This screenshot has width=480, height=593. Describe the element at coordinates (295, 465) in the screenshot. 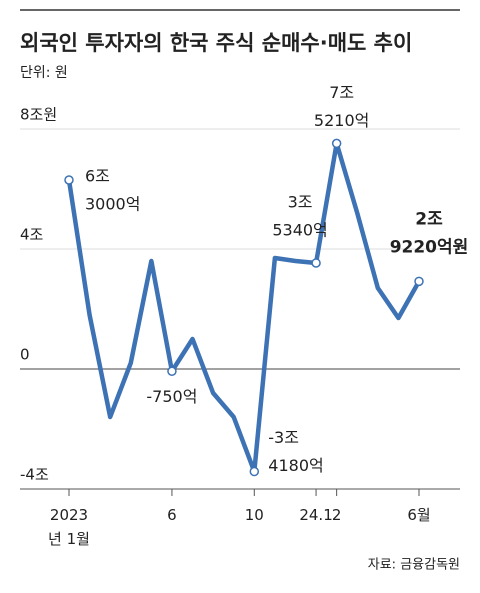

I see `data-label: 4180억` at that location.